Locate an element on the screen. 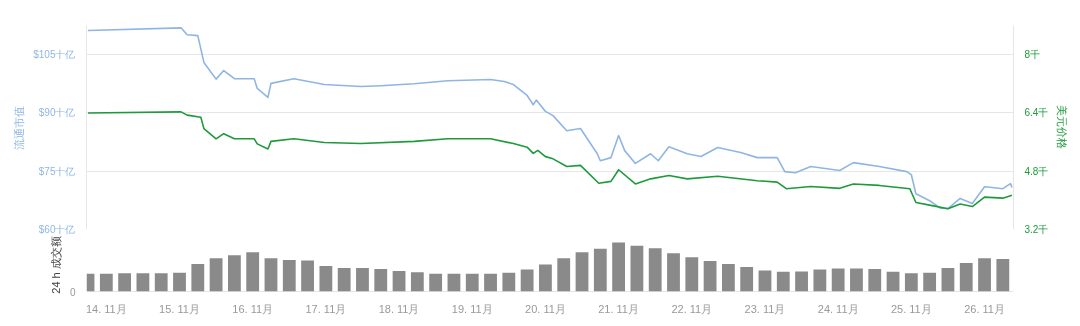 The image size is (1080, 326). x-tick-label: 23. 11月 is located at coordinates (765, 308).